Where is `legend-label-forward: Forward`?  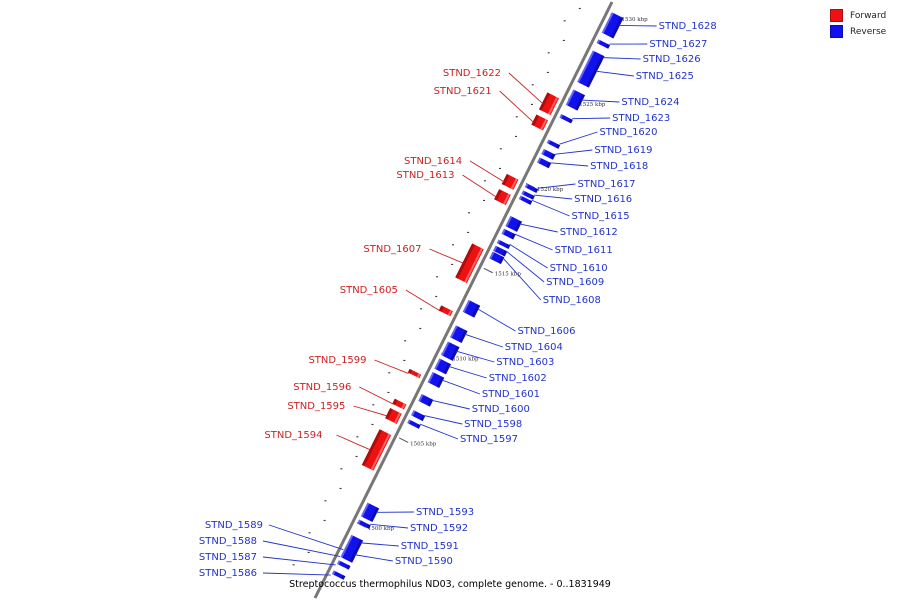
legend-label-forward: Forward is located at coordinates (868, 15).